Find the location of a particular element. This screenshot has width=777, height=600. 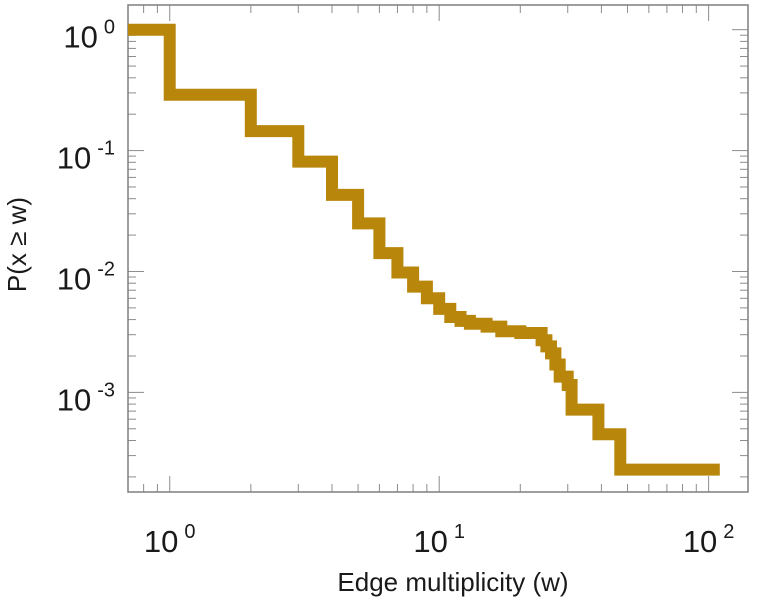

x-axis-label: Edge multiplicity (w) is located at coordinates (452, 582).